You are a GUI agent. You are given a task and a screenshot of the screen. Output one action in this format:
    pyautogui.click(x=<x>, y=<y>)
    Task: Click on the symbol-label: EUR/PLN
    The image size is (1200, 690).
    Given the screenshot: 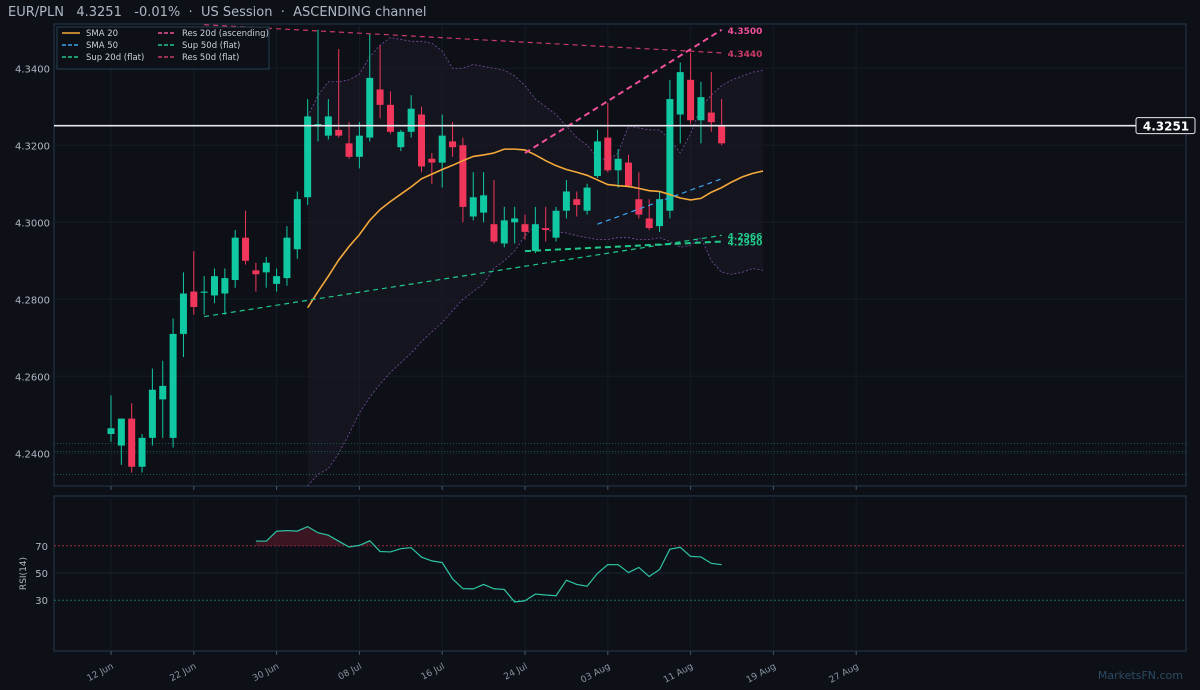 What is the action you would take?
    pyautogui.click(x=36, y=12)
    